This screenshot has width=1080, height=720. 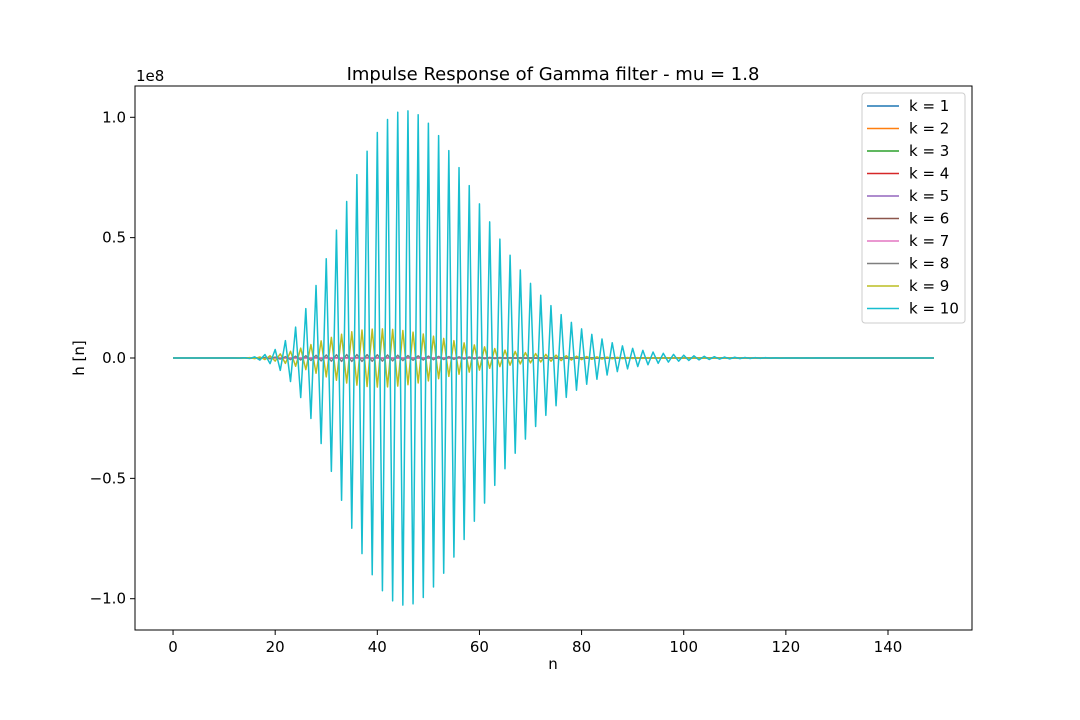 I want to click on x-tick-label: 100, so click(x=683, y=647).